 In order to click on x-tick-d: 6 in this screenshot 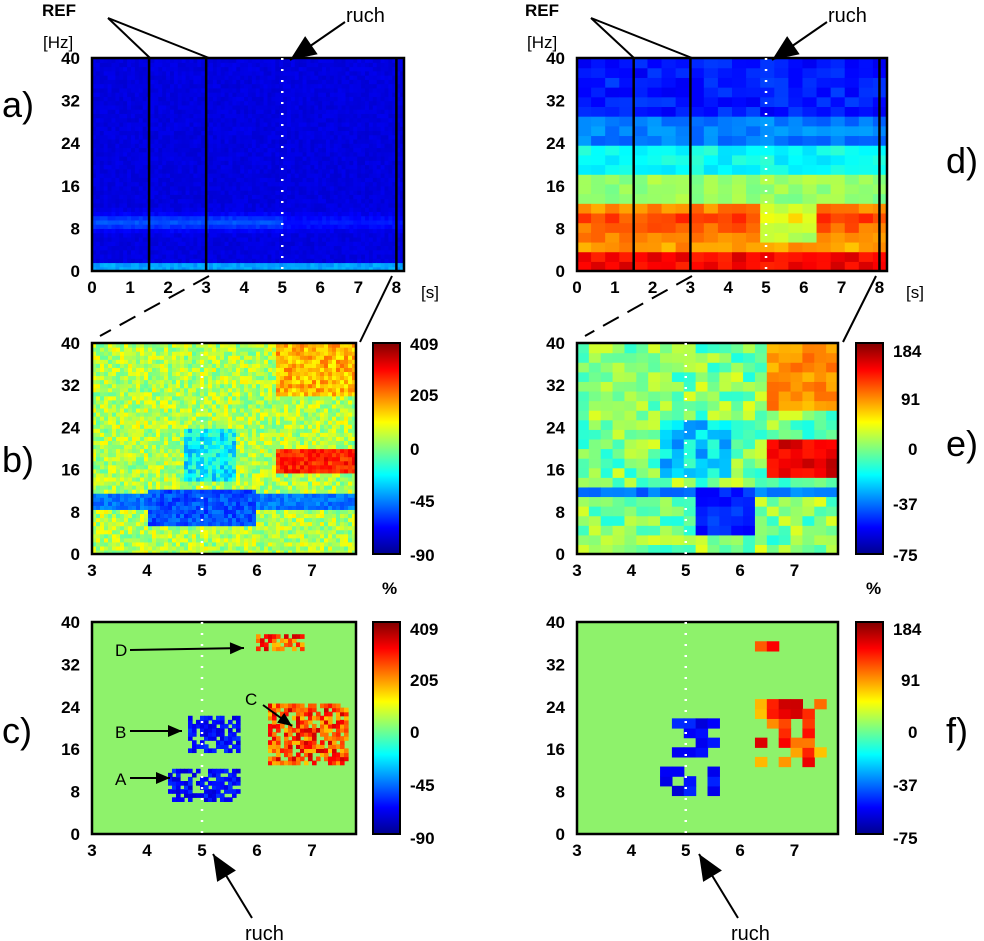, I will do `click(803, 287)`.